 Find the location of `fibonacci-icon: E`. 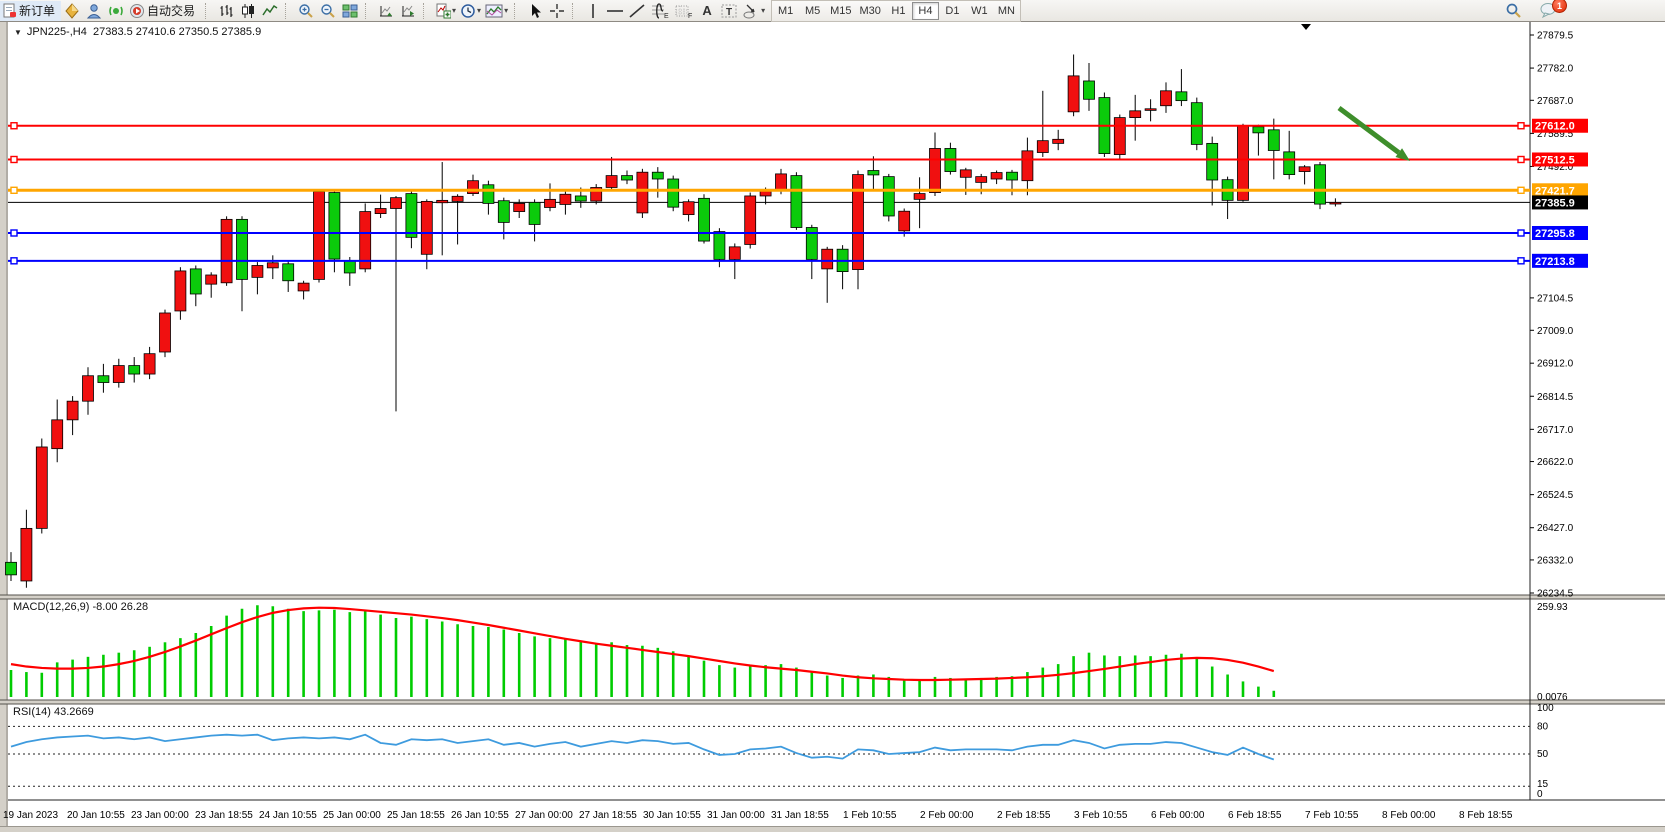

fibonacci-icon: E is located at coordinates (660, 10).